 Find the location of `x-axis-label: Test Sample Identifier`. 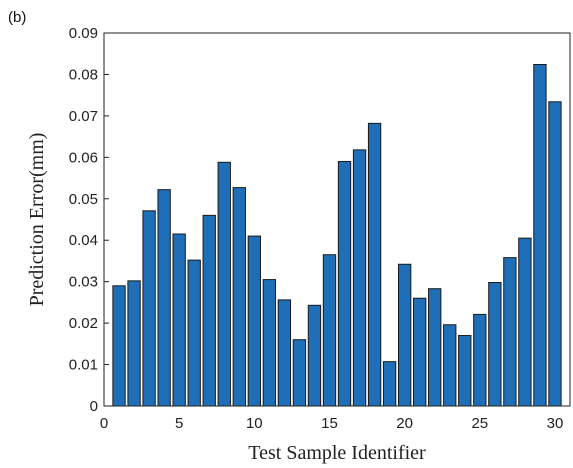

x-axis-label: Test Sample Identifier is located at coordinates (337, 453).